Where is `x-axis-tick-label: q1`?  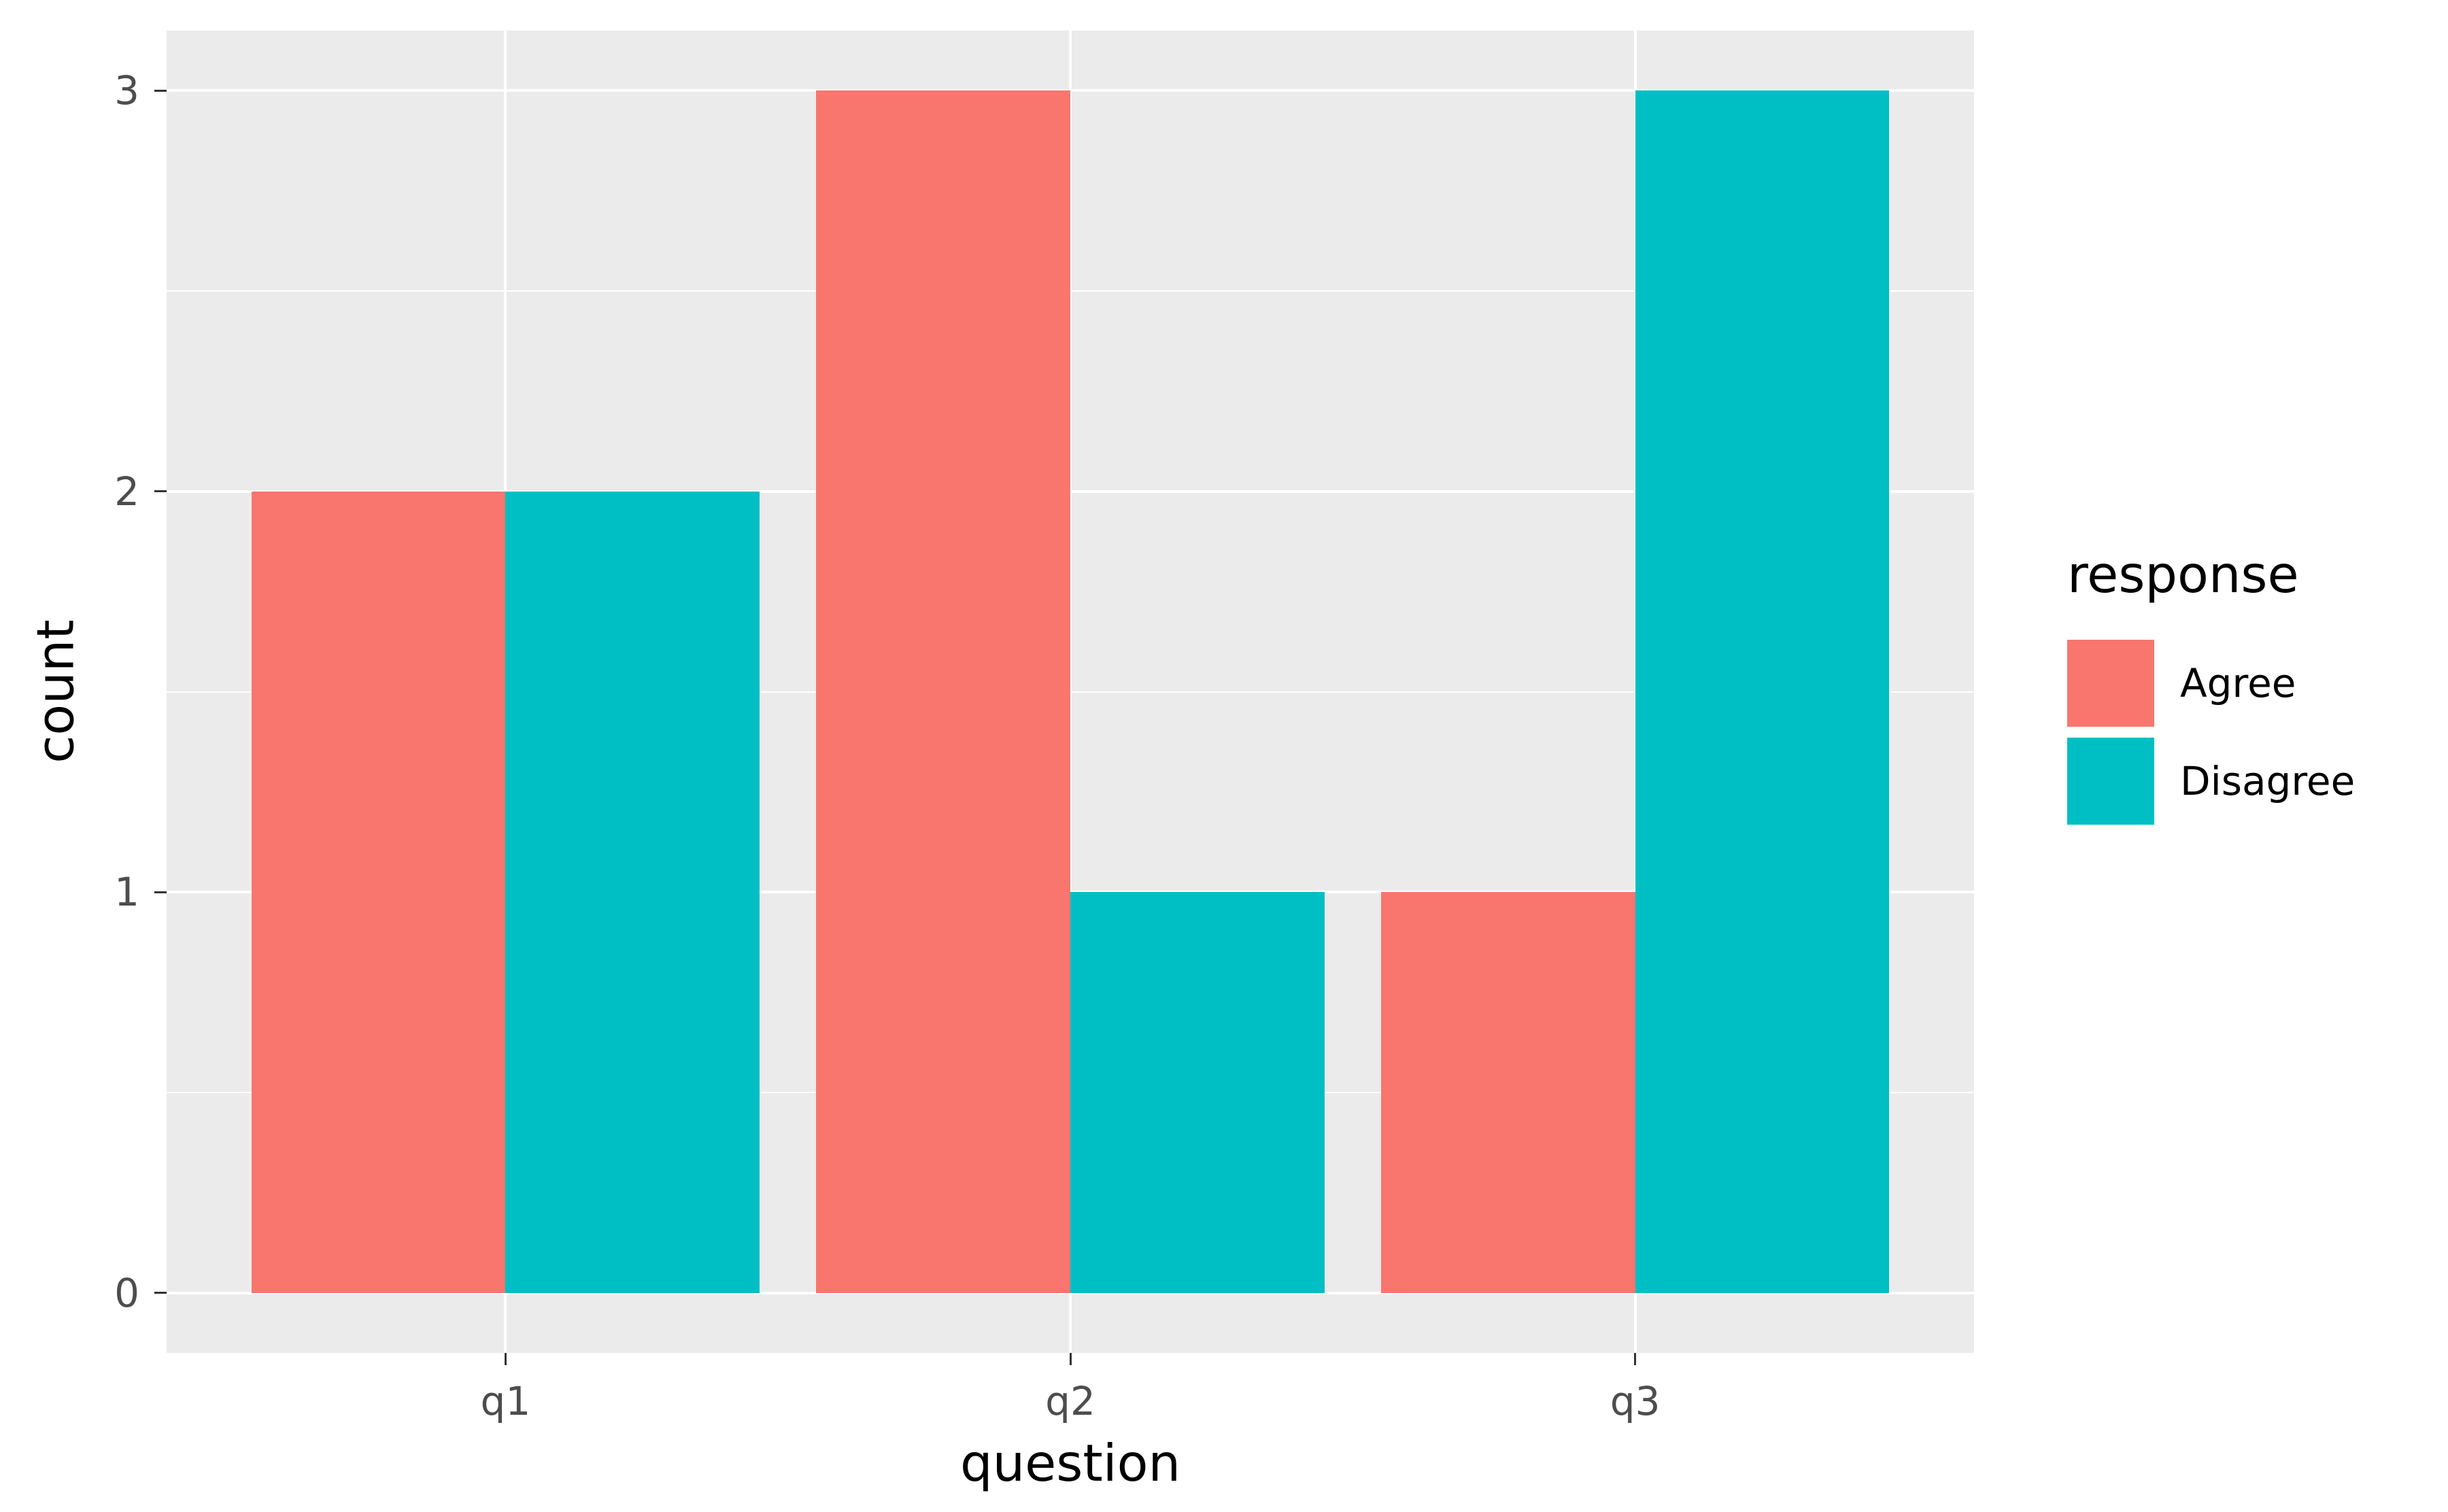
x-axis-tick-label: q1 is located at coordinates (506, 1401).